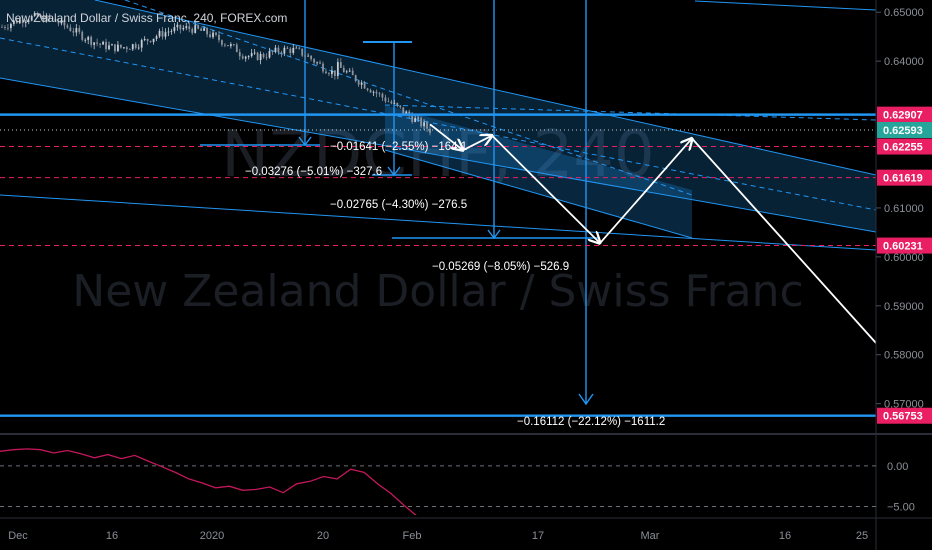 This screenshot has height=550, width=932. What do you see at coordinates (438, 536) in the screenshot?
I see `date-axis: Dec 16 2020 20 Feb 17 Mar 16 25` at bounding box center [438, 536].